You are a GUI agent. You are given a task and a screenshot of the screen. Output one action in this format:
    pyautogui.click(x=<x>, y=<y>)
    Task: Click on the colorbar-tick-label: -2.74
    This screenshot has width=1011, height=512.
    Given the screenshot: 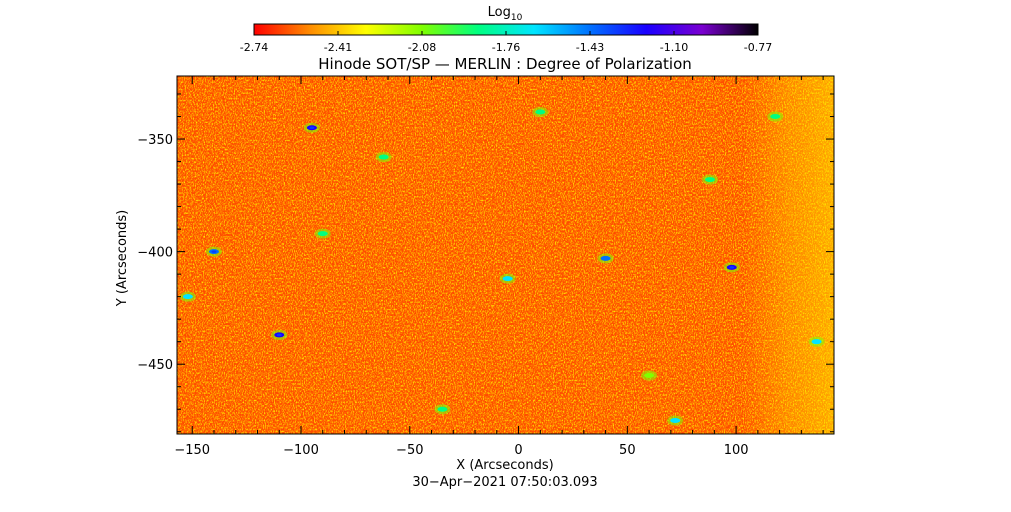 What is the action you would take?
    pyautogui.click(x=254, y=47)
    